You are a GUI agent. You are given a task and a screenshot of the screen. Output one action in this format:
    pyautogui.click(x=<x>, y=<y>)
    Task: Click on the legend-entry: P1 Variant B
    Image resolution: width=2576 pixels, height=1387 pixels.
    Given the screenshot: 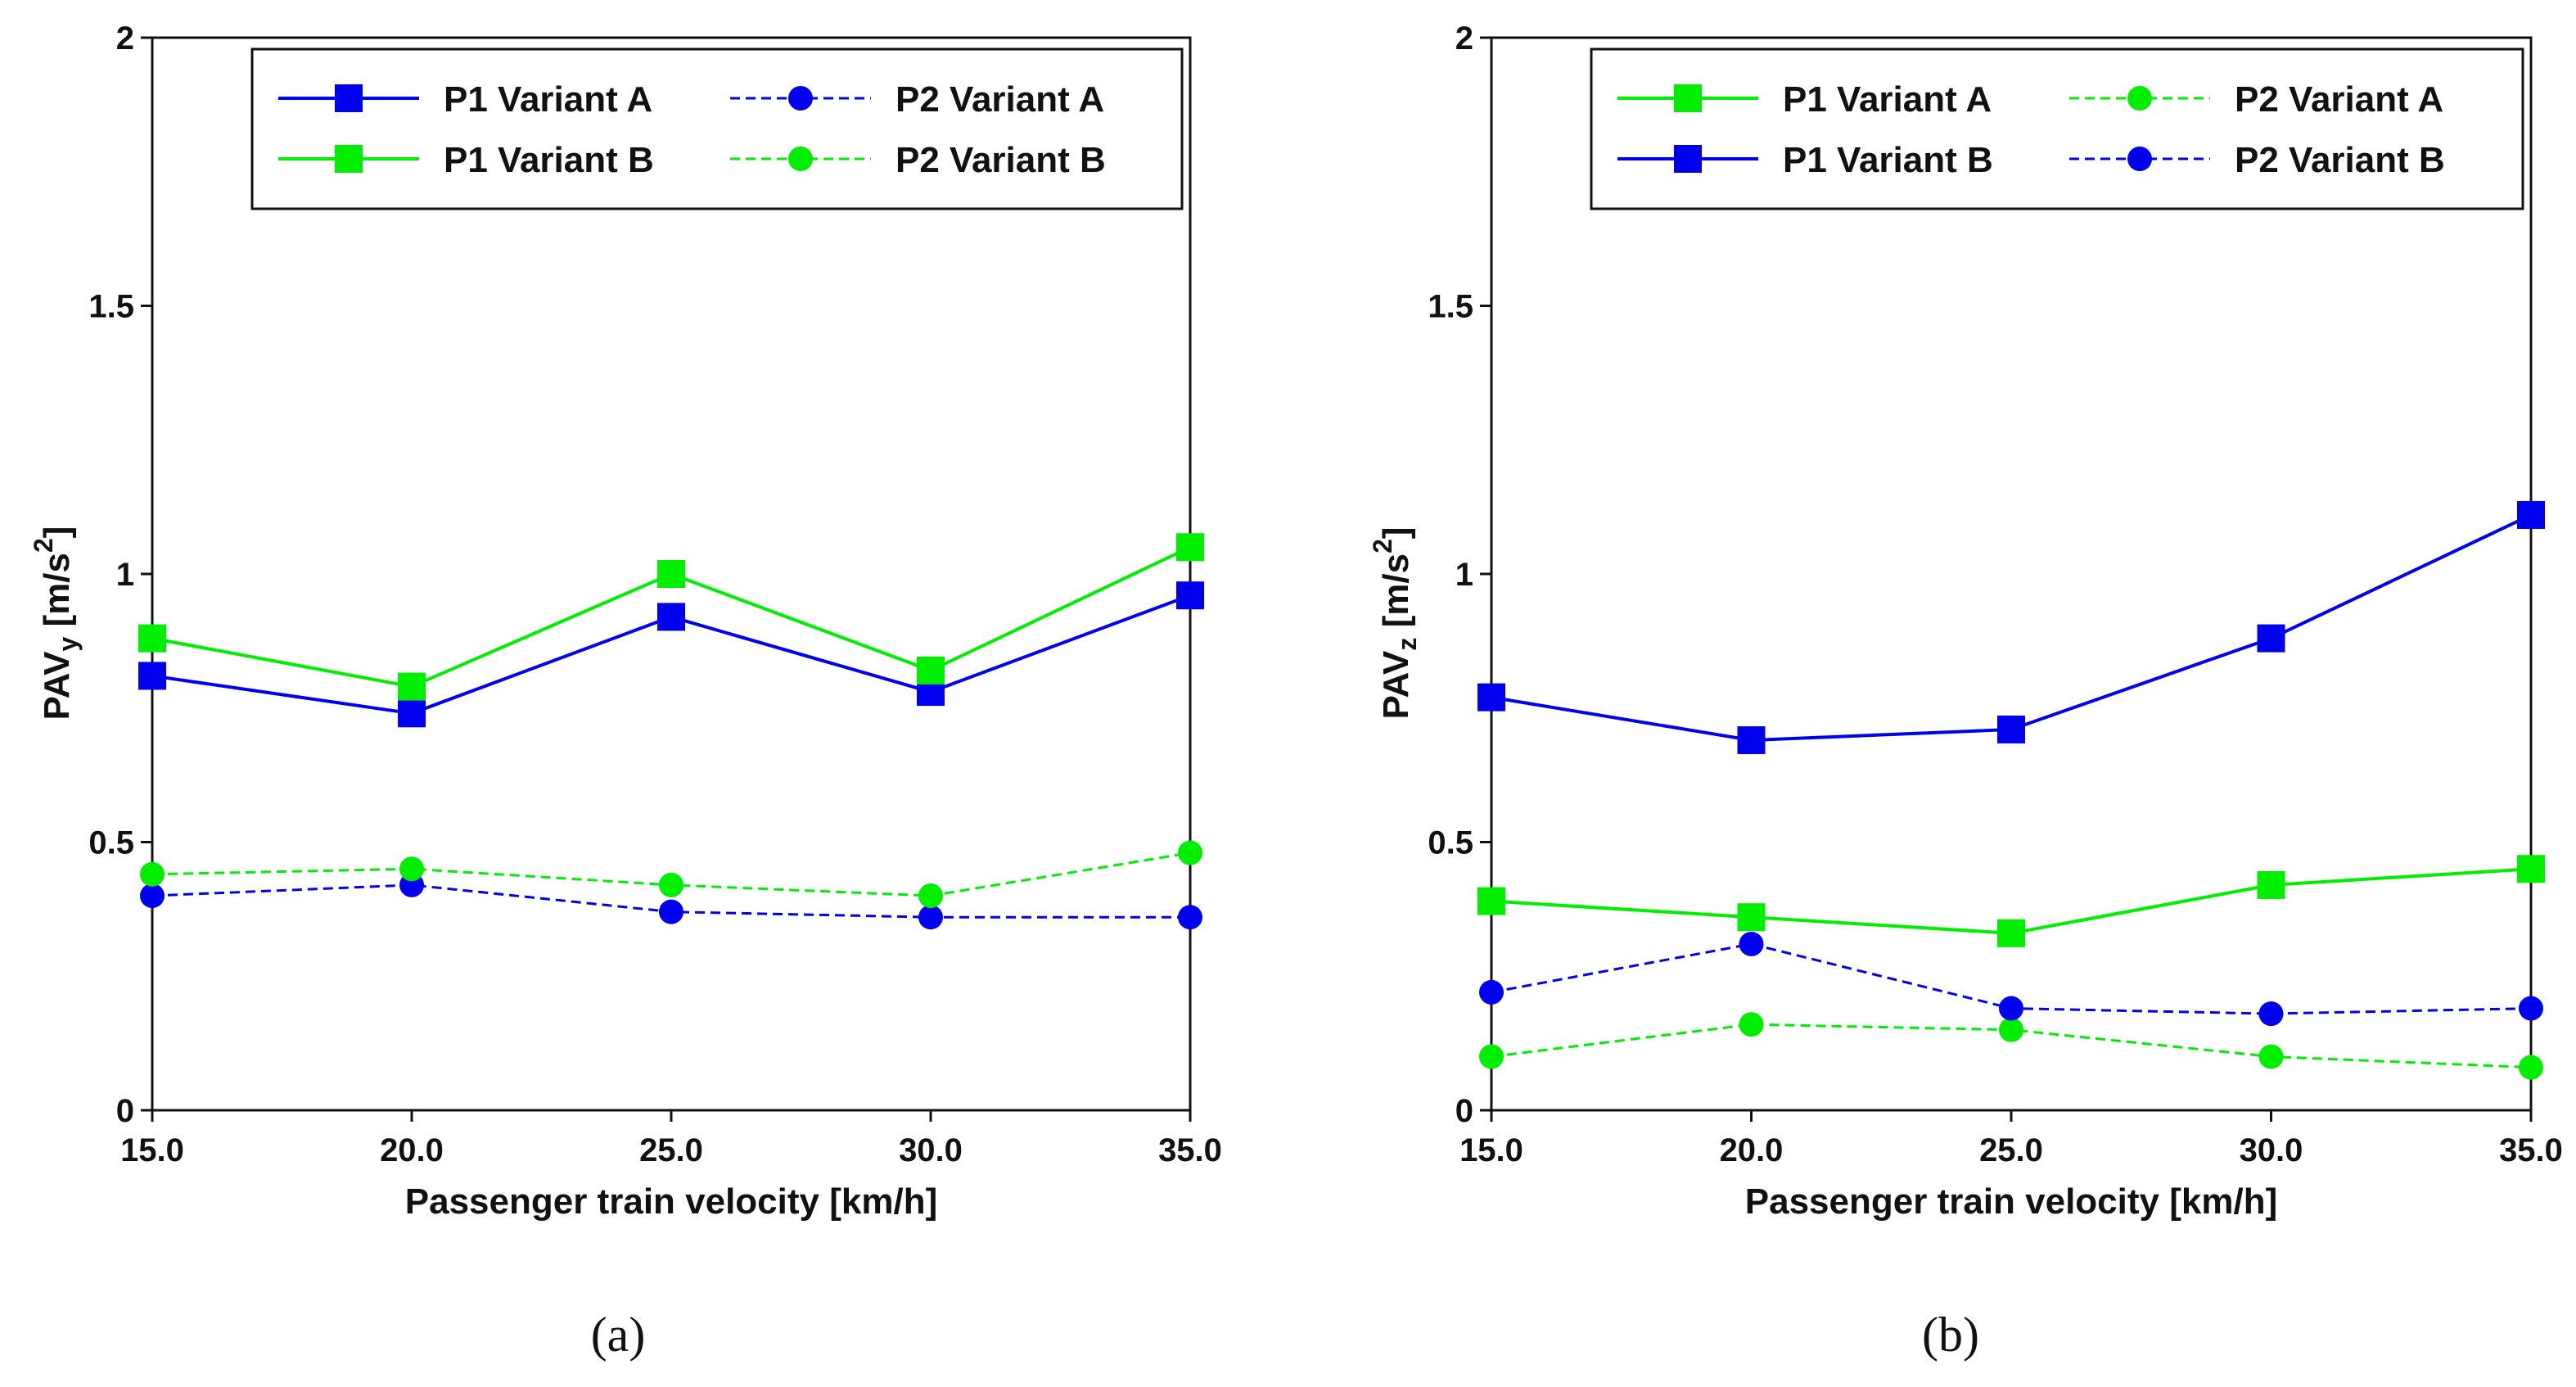 What is the action you would take?
    pyautogui.click(x=1805, y=160)
    